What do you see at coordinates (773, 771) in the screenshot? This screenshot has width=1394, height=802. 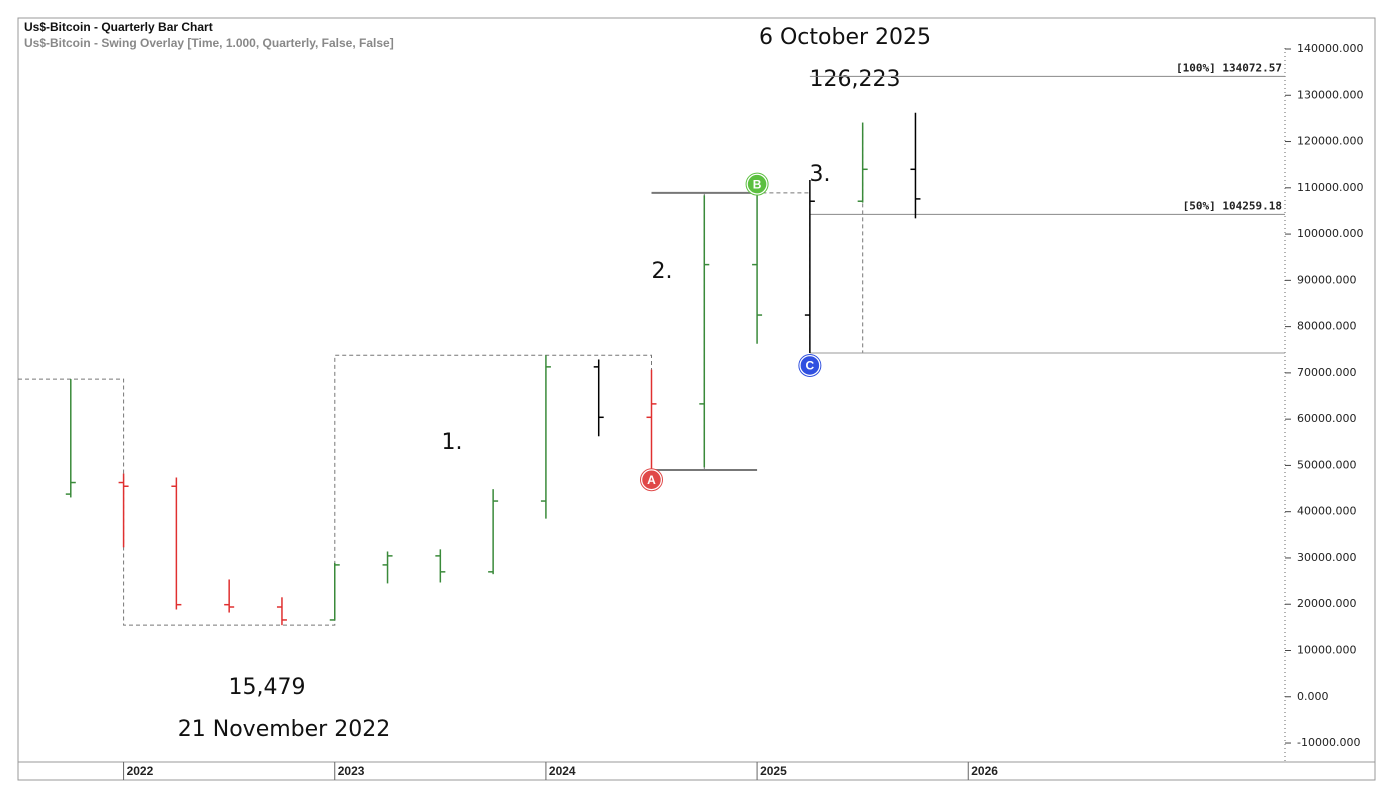 I see `x-tick-label: 2025` at bounding box center [773, 771].